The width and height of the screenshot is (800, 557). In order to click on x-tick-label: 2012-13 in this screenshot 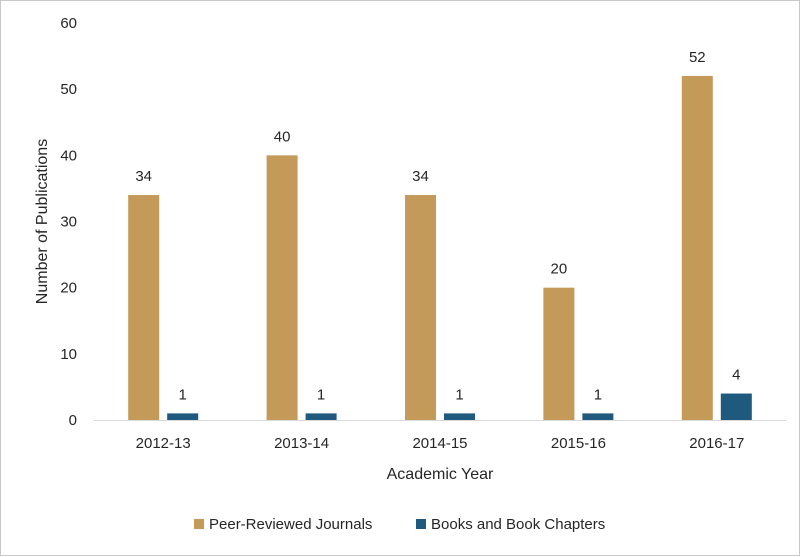, I will do `click(163, 443)`.